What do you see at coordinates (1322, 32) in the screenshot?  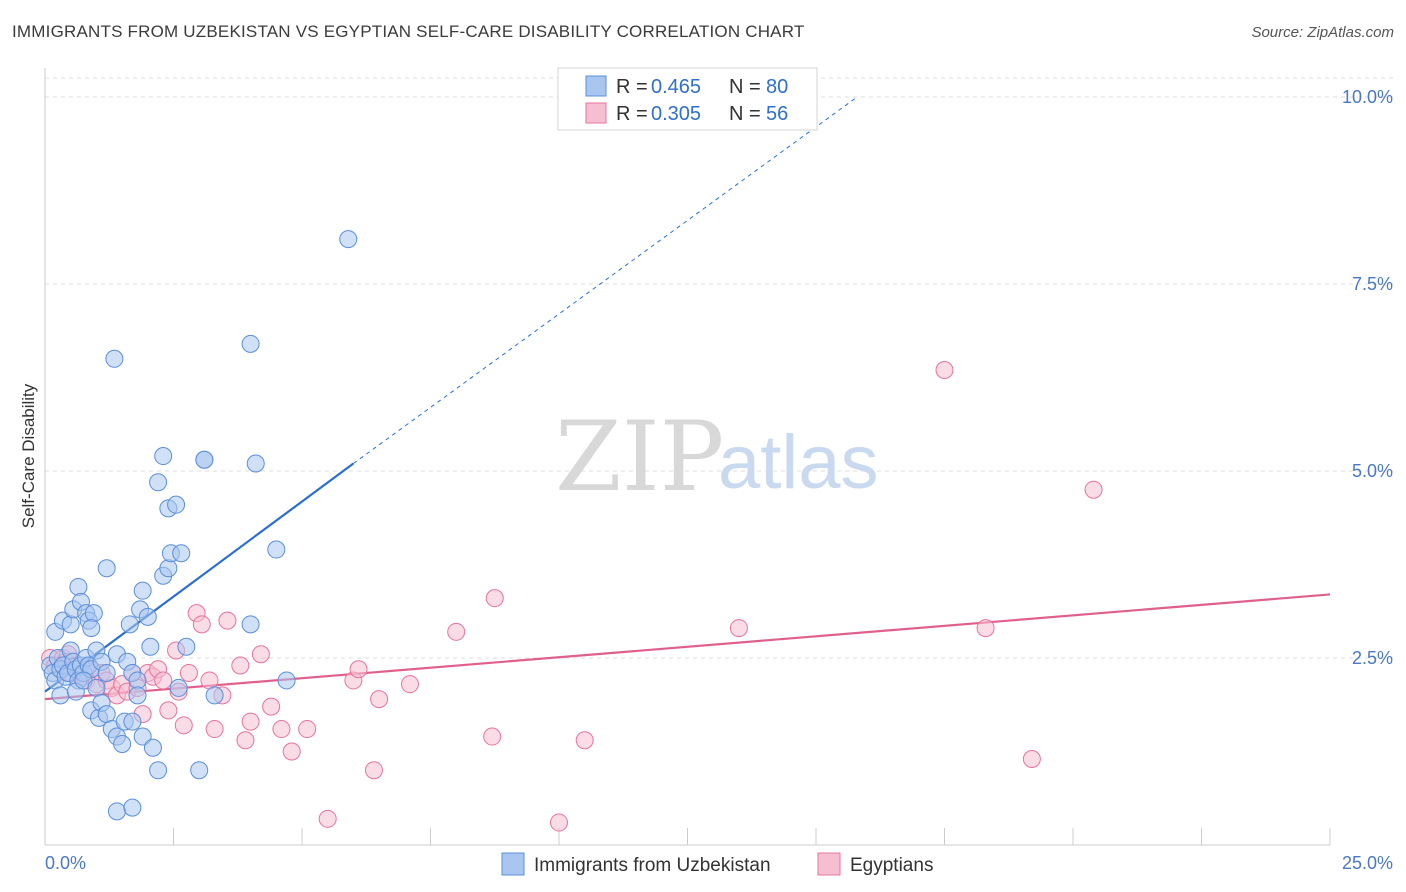 I see `source-label: Source: ZipAtlas.com` at bounding box center [1322, 32].